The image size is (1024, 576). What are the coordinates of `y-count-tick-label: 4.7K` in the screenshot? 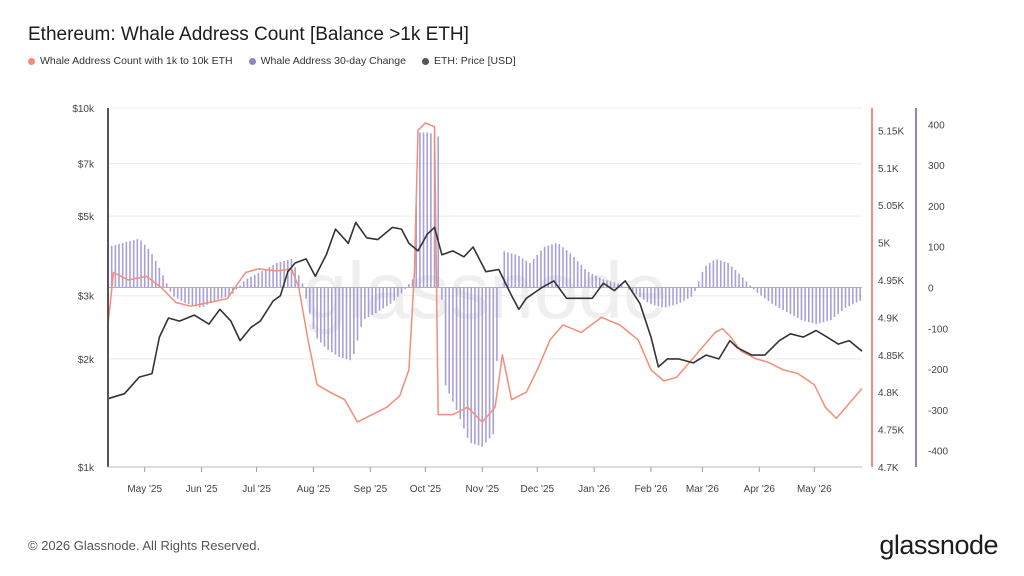 It's located at (888, 468).